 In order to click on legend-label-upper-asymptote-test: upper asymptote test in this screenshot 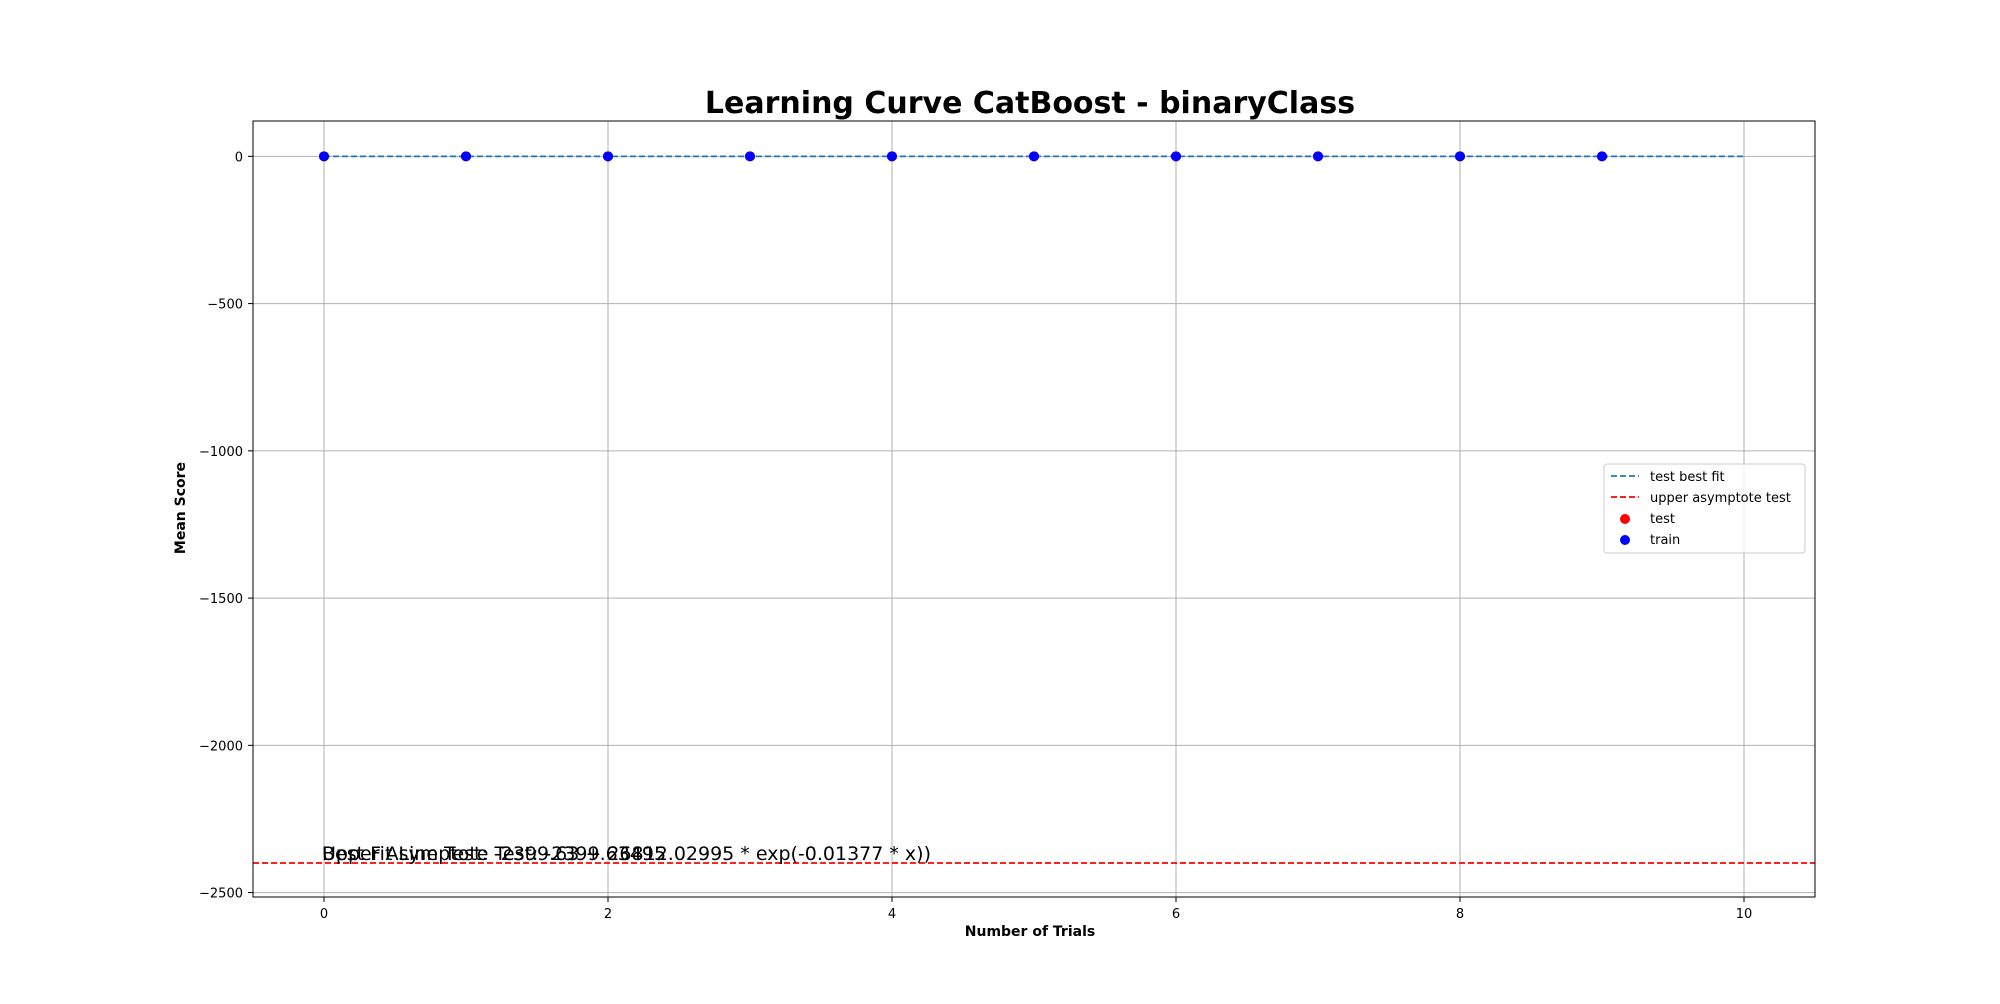, I will do `click(1720, 498)`.